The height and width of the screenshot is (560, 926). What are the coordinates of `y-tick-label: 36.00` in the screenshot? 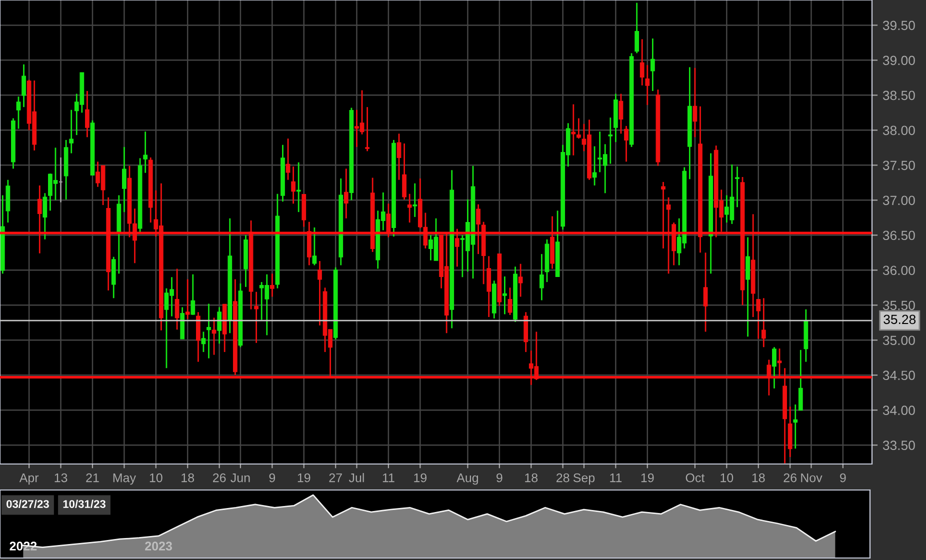 It's located at (898, 271).